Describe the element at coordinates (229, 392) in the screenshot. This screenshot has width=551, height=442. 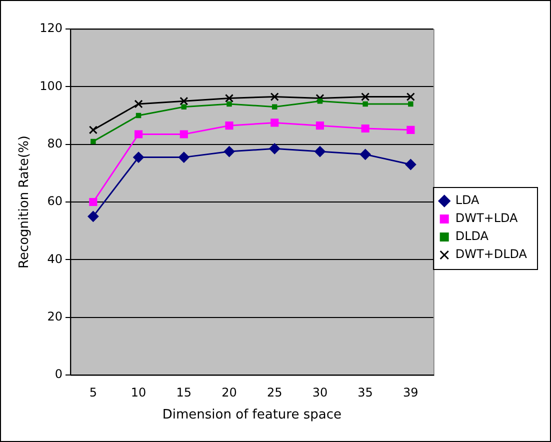
I see `x-tick-label: 20` at that location.